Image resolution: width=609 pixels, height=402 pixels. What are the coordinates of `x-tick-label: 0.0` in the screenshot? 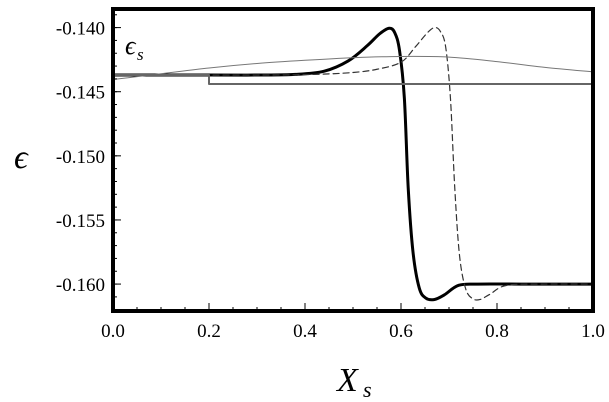 It's located at (113, 331).